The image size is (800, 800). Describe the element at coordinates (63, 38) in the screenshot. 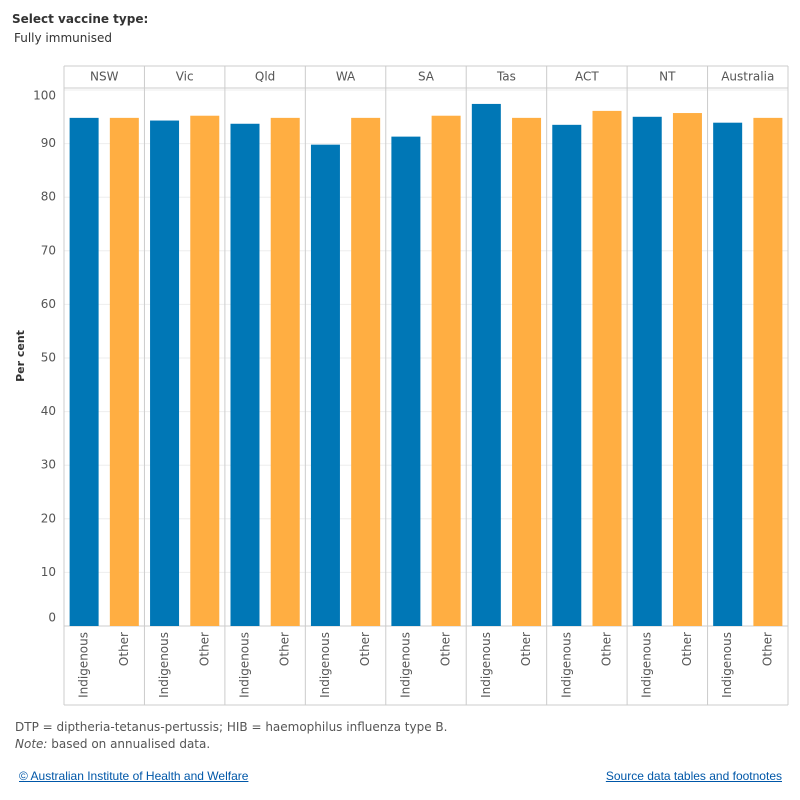

I see `filter-value: Fully immunised` at that location.